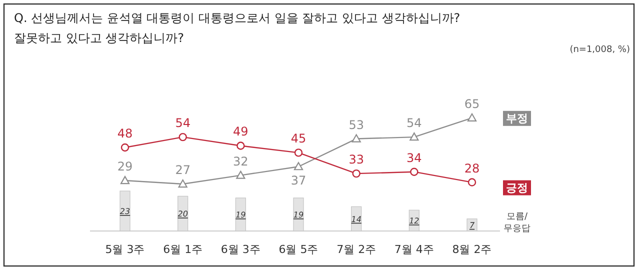  Describe the element at coordinates (414, 221) in the screenshot. I see `data-label: 12` at that location.